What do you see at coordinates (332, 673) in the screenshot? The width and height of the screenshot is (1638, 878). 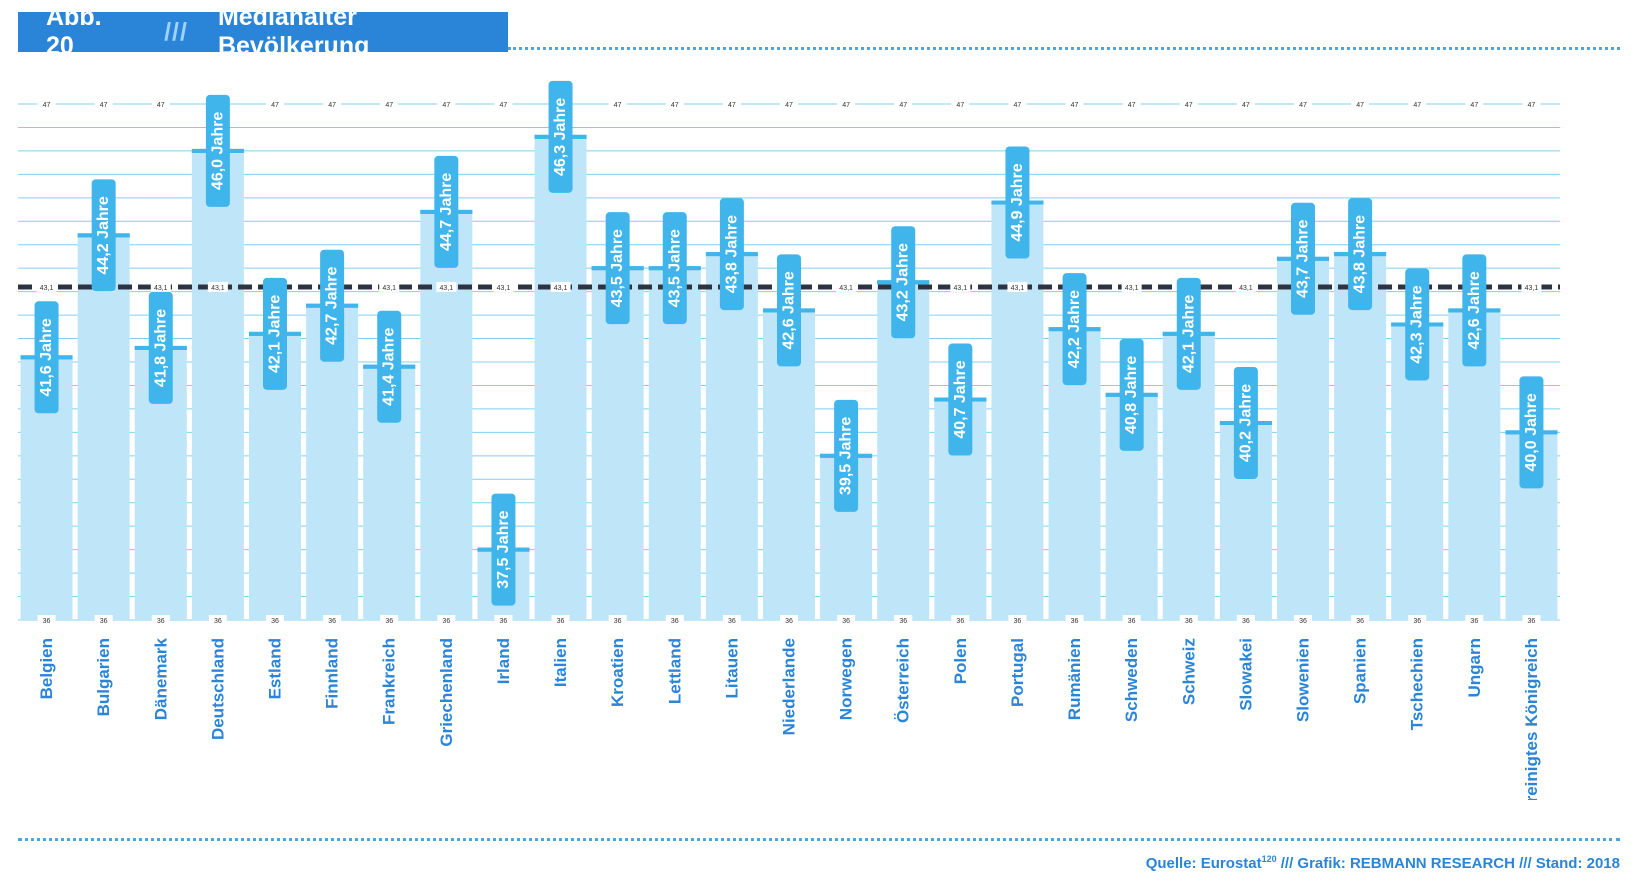 I see `category-label: Finnland` at bounding box center [332, 673].